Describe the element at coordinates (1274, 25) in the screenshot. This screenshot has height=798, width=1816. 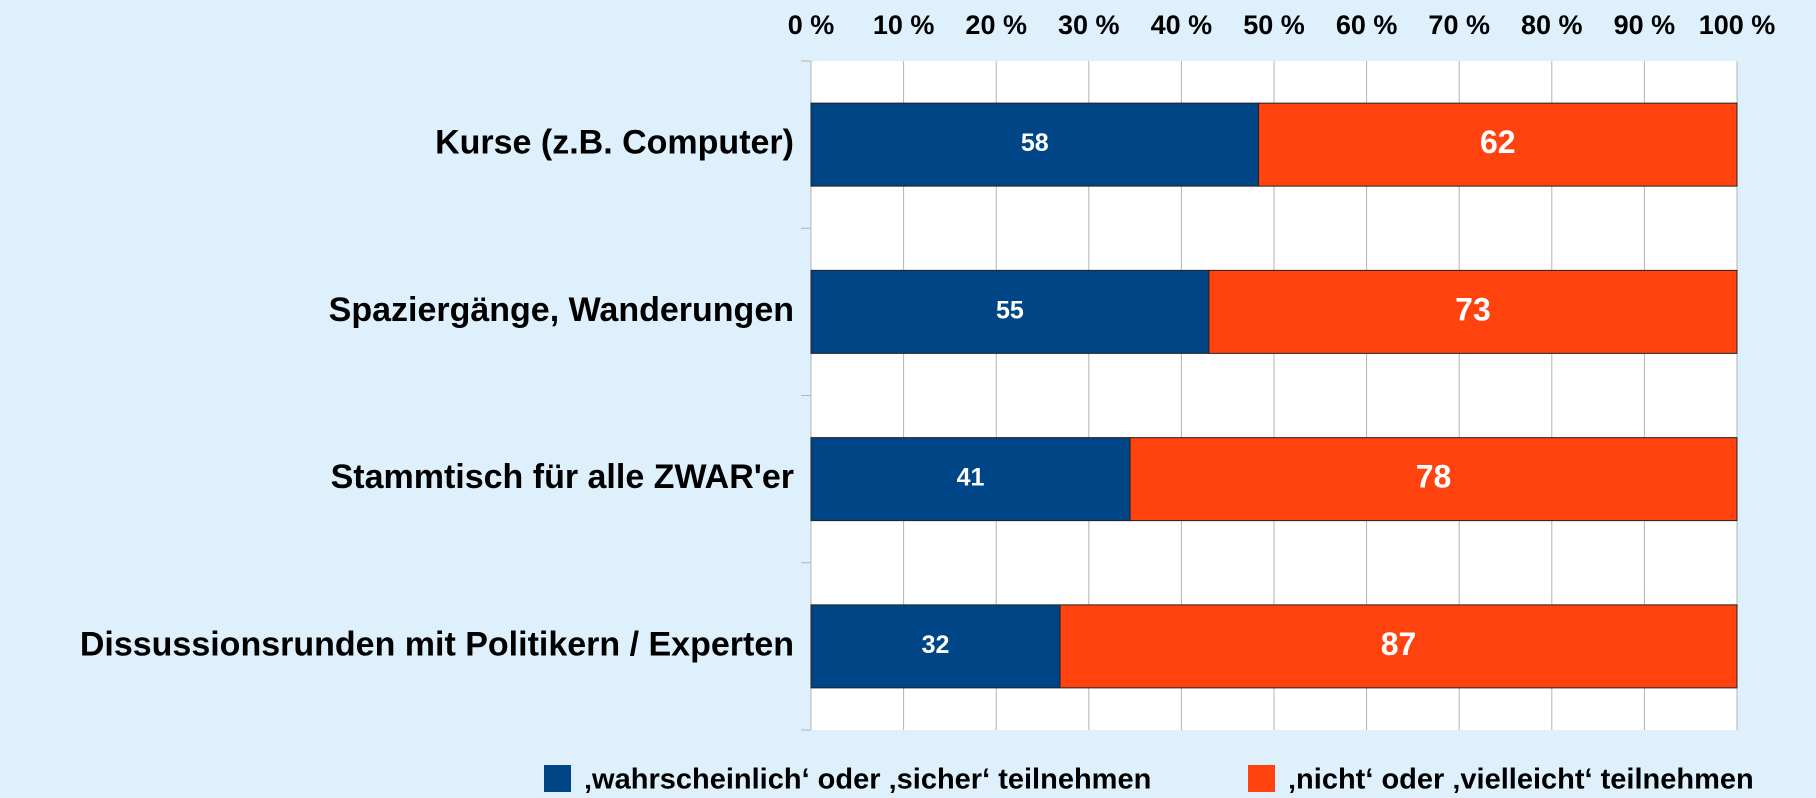
I see `x-tick-label: 50 %` at that location.